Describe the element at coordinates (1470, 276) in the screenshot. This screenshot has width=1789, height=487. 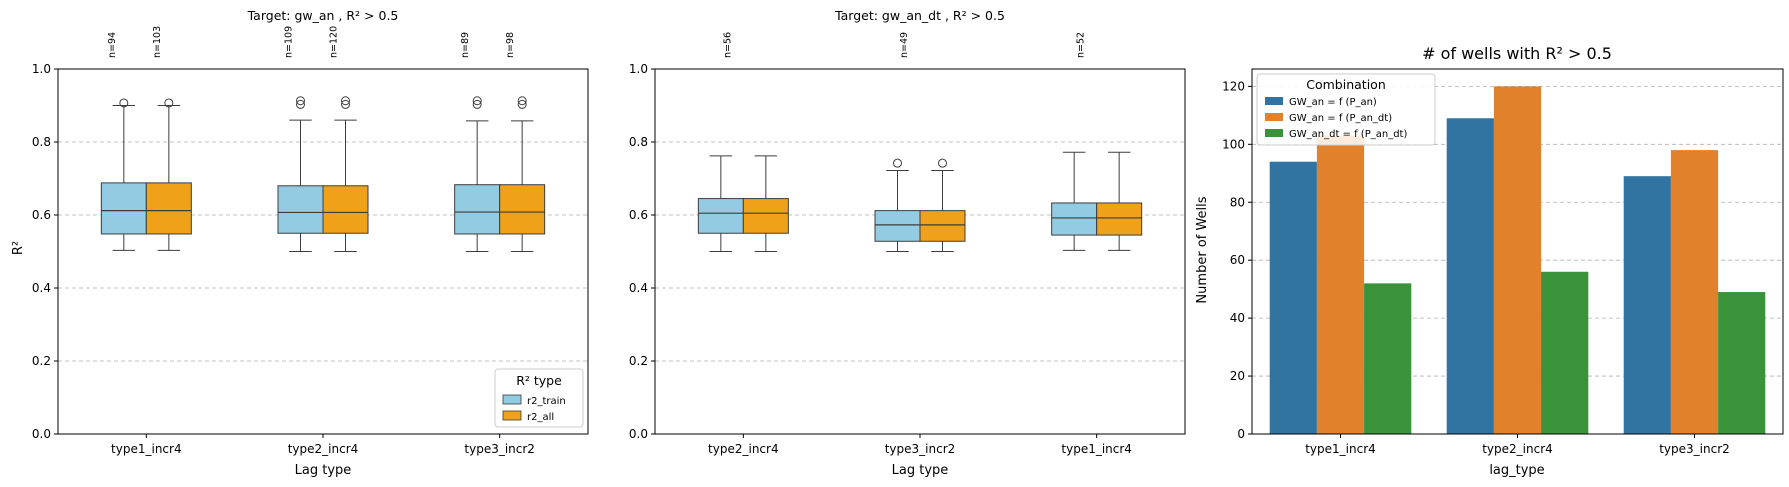
I see `bar-gw-an-f-p-an-type2-incr4` at that location.